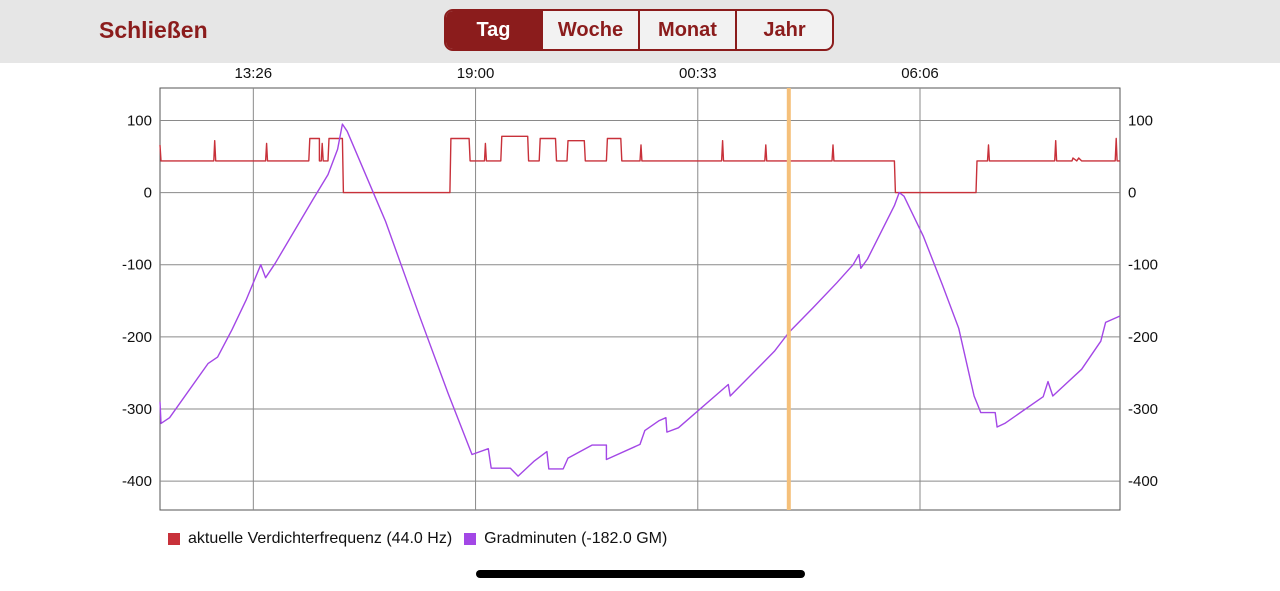 The width and height of the screenshot is (1280, 591). I want to click on y-tick-label-right: -200, so click(1143, 337).